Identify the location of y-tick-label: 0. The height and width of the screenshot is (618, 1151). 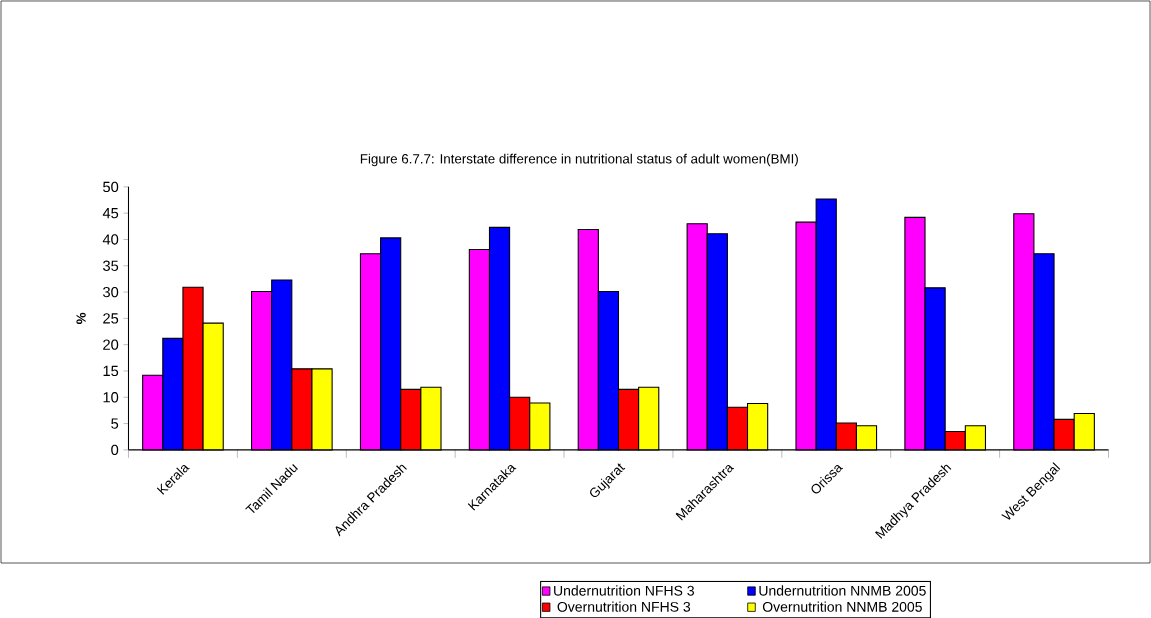
(115, 449).